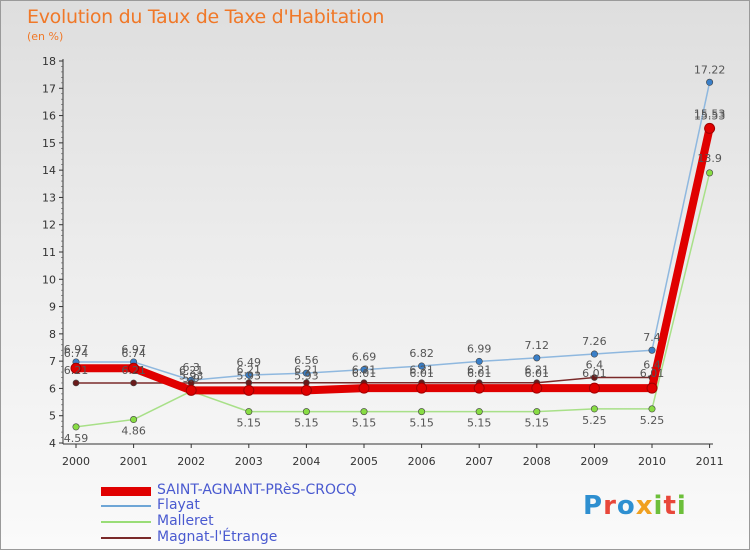  What do you see at coordinates (257, 490) in the screenshot?
I see `legend-label-saint-agnant: SAINT-AGNANT-PRèS-CROCQ` at bounding box center [257, 490].